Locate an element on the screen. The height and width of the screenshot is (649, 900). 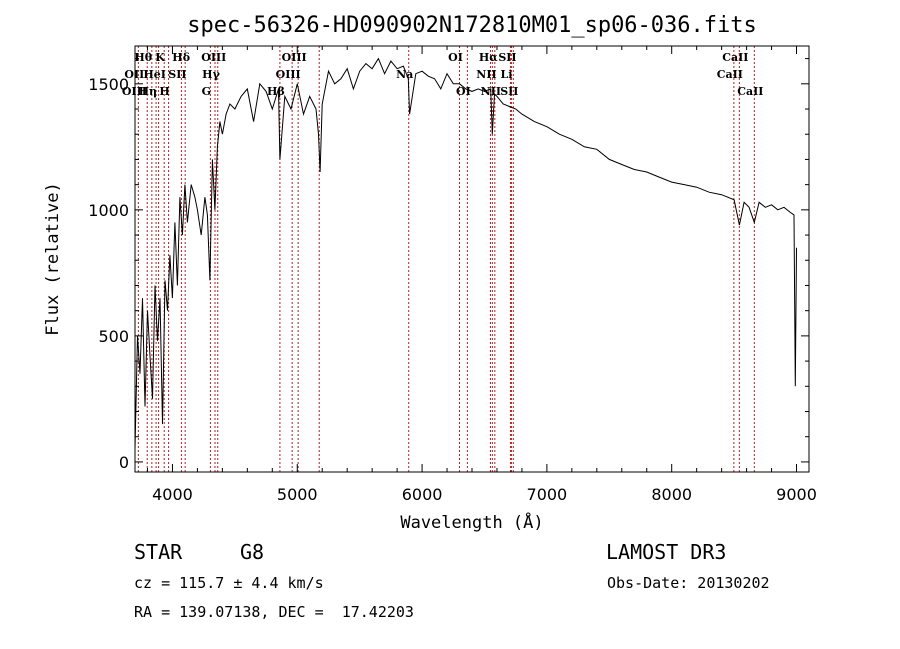
coordinates-text: RA = 139.07138, DEC = 17.42203 is located at coordinates (274, 612).